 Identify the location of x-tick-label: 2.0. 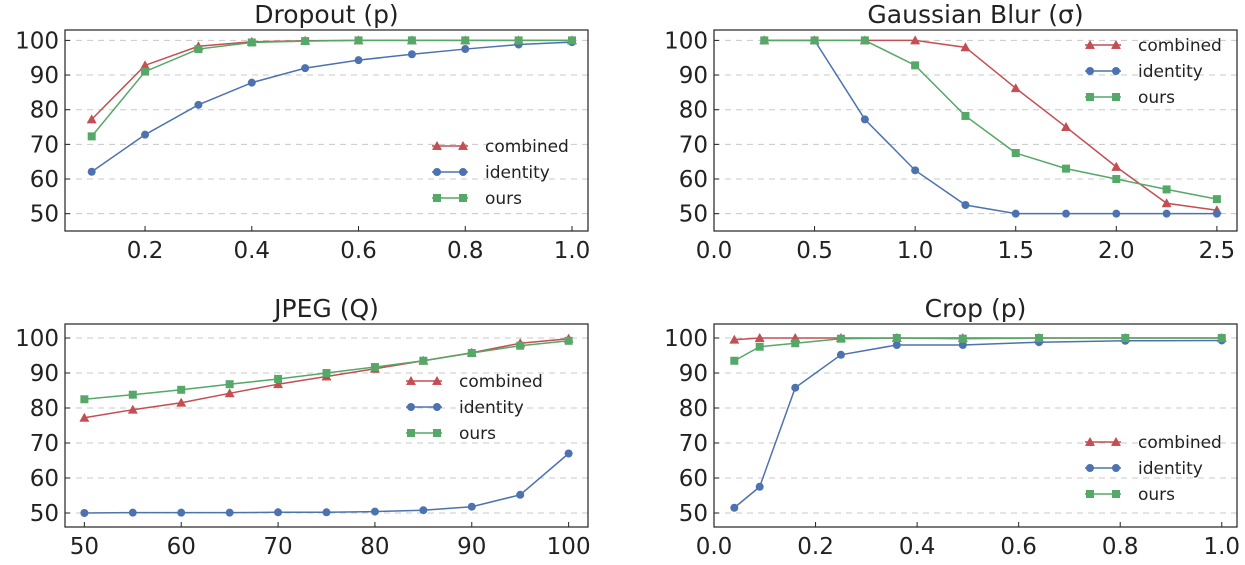
(1116, 251).